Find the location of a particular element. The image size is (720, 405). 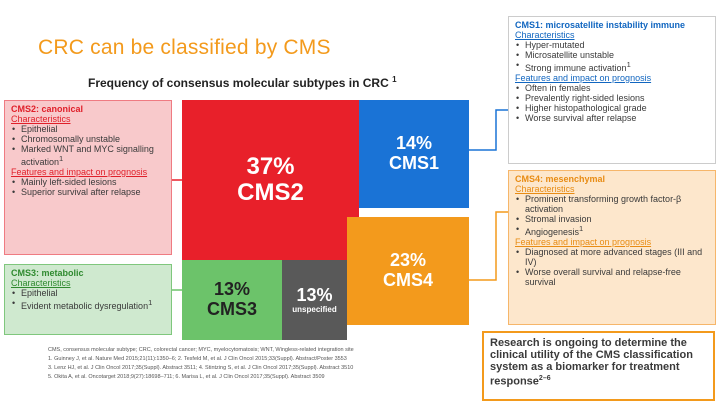

cms1-char-item: Microsatellite unstable is located at coordinates (612, 55).